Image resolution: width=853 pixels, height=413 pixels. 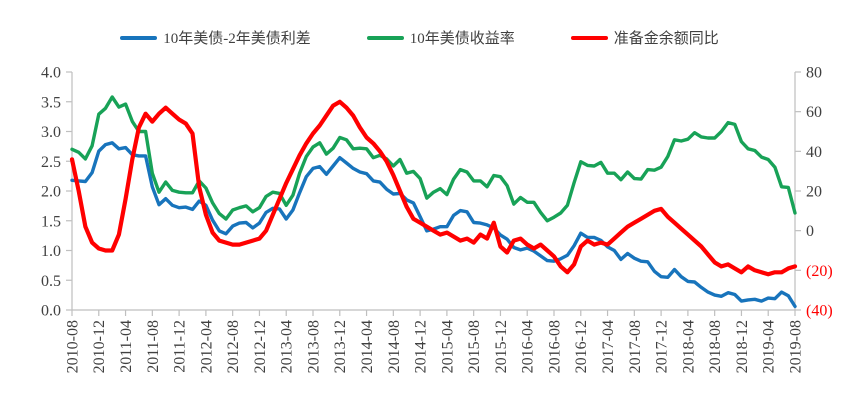 What do you see at coordinates (51, 311) in the screenshot?
I see `left-axis-tick-label: 0.0` at bounding box center [51, 311].